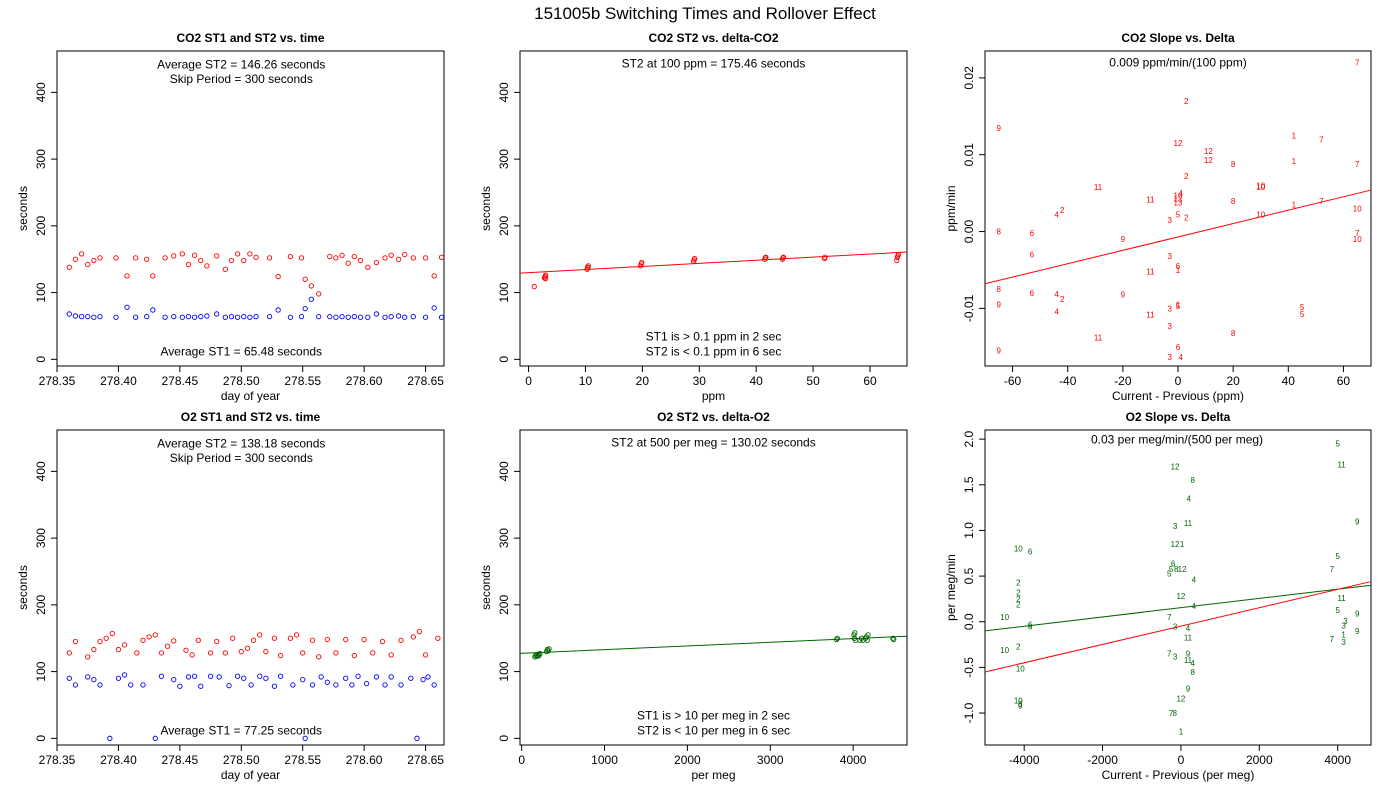 This screenshot has height=800, width=1400. What do you see at coordinates (57, 760) in the screenshot?
I see `x-tick-label: 278.35` at bounding box center [57, 760].